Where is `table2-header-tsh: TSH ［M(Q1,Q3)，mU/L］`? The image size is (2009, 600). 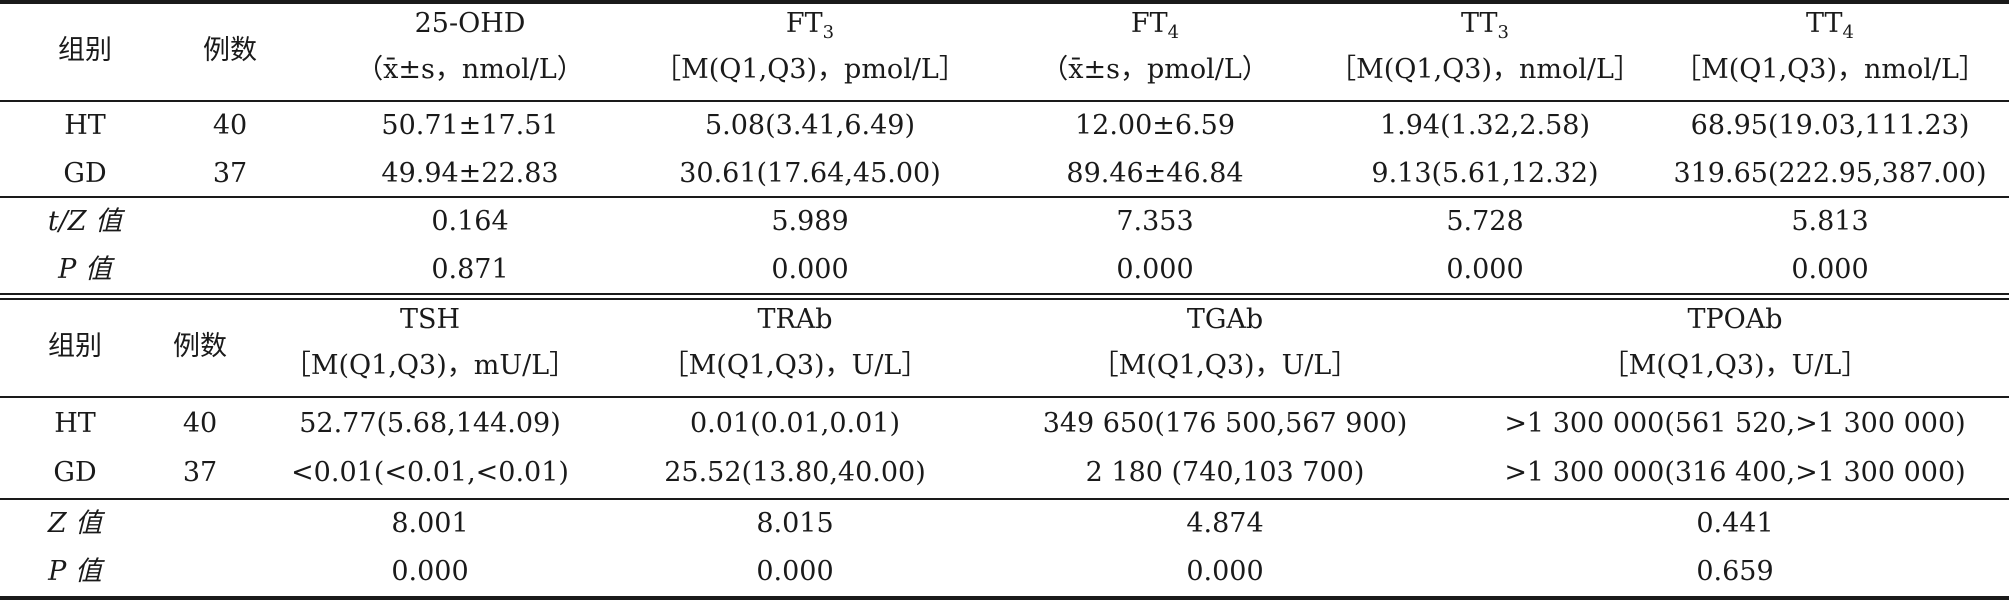 table2-header-tsh: TSH ［M(Q1,Q3)，mU/L］ is located at coordinates (430, 349).